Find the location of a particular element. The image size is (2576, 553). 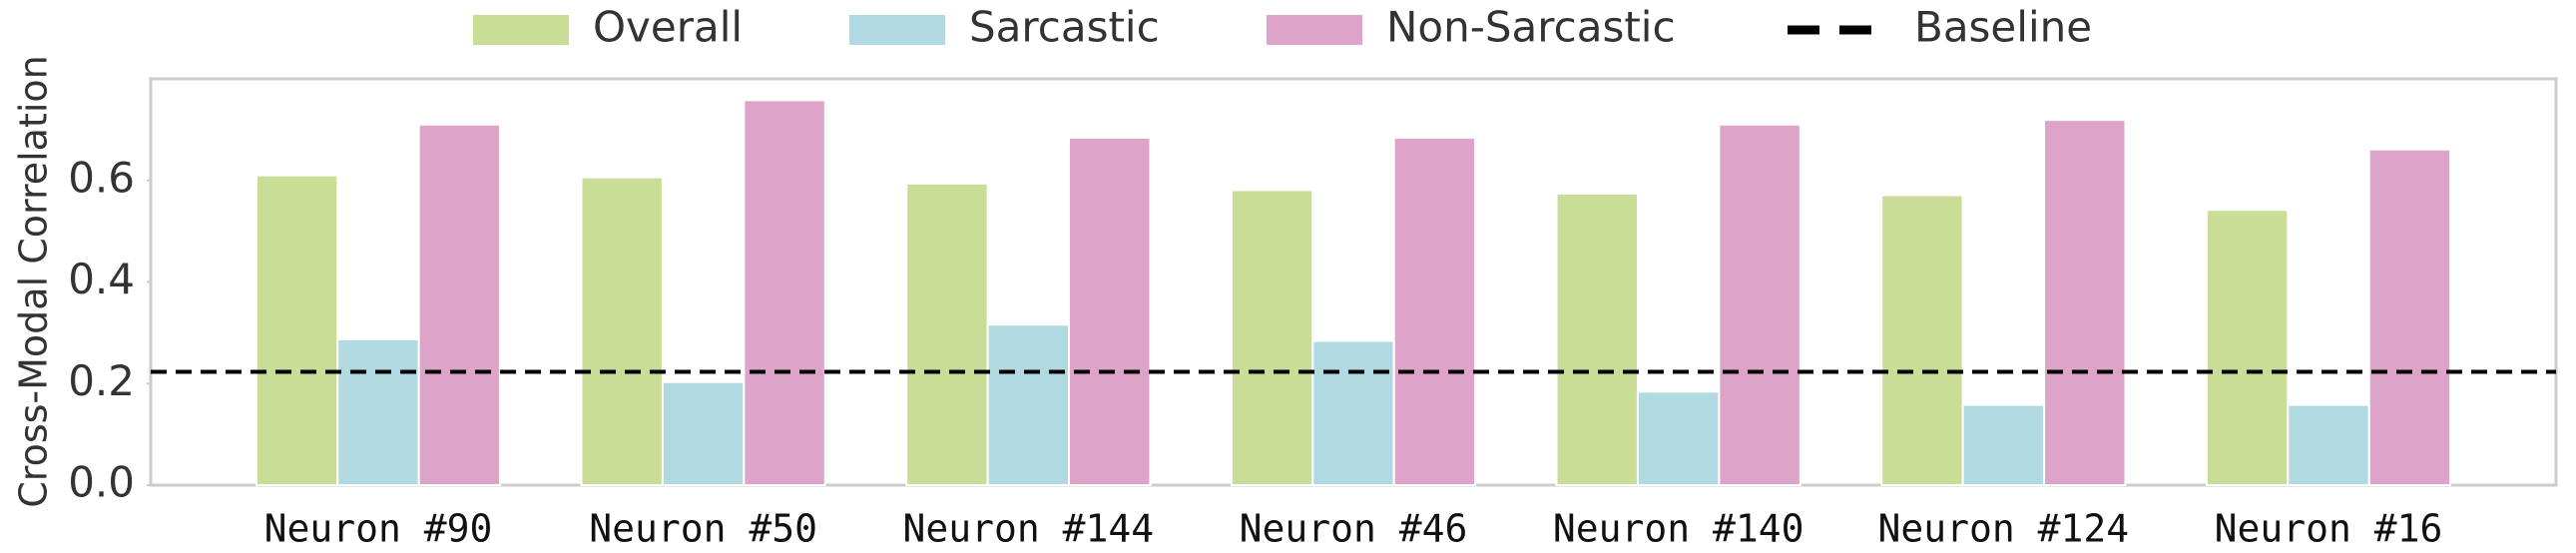

y-tick-label: 0.2 is located at coordinates (101, 380).